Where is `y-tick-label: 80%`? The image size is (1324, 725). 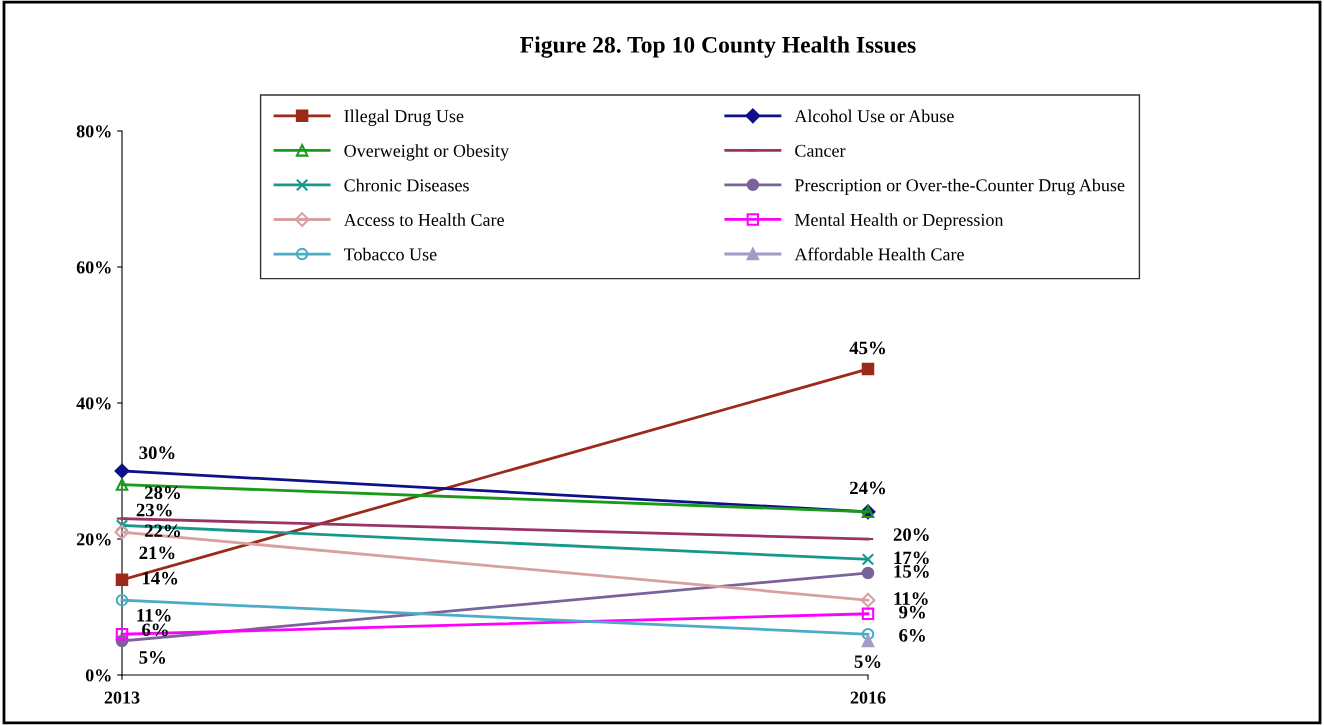 y-tick-label: 80% is located at coordinates (93, 131).